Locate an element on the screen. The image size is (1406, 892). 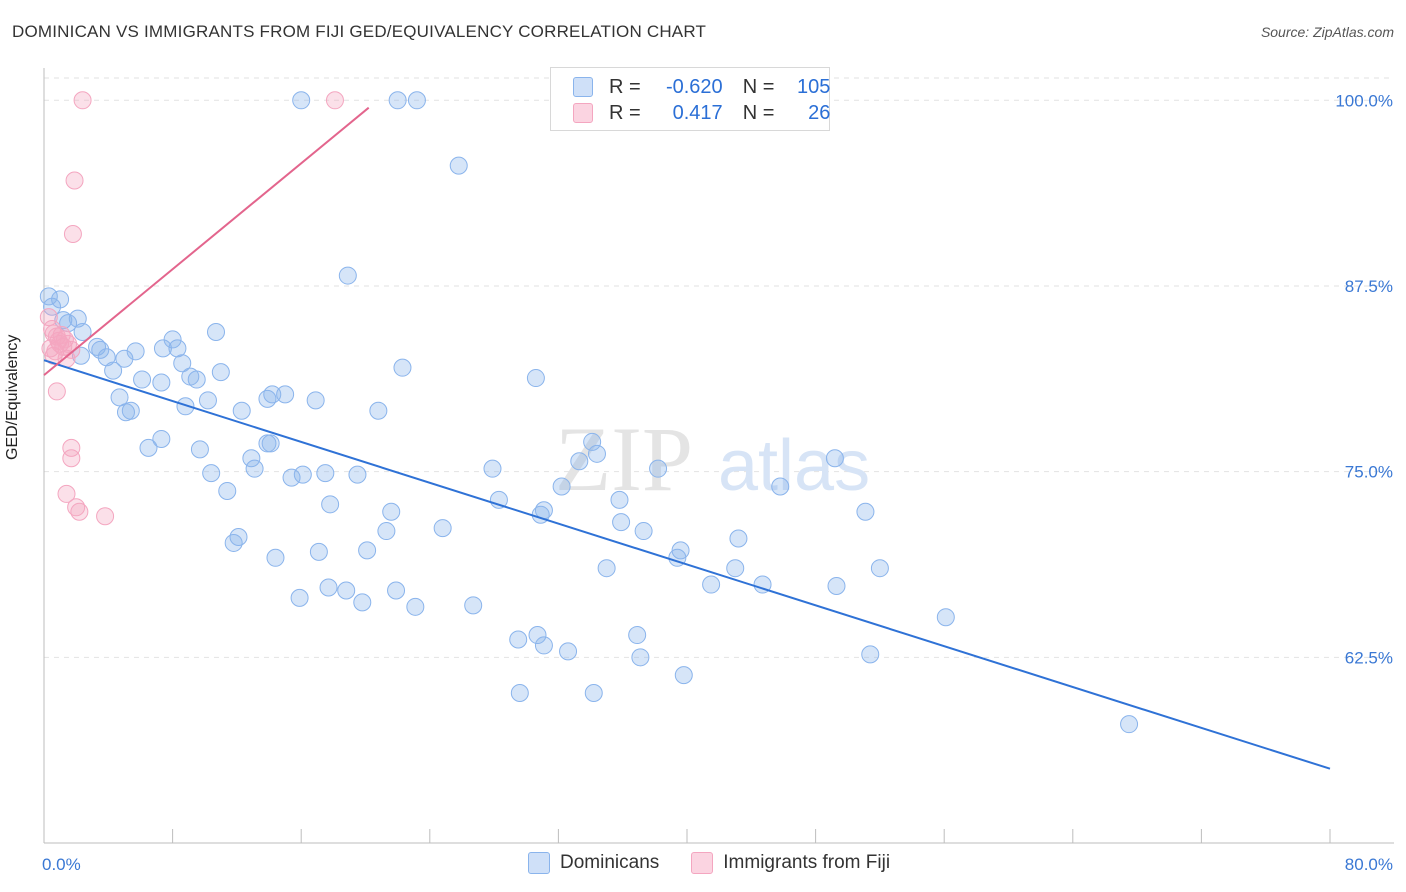
legend-label-dominicans: Dominicans is located at coordinates (610, 862).